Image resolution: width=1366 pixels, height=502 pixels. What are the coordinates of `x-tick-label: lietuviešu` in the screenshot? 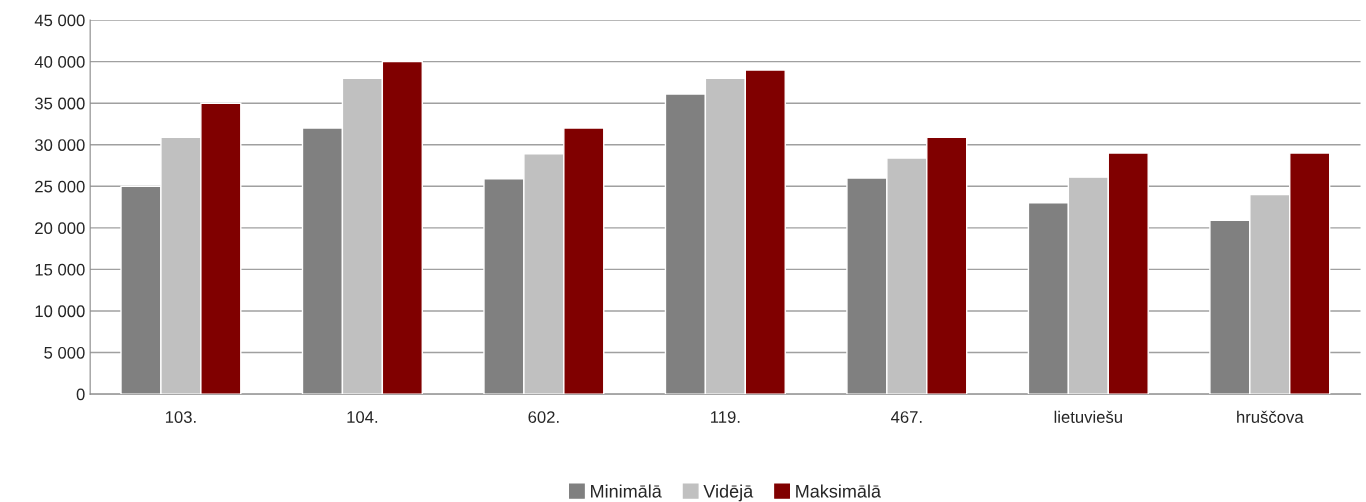 It's located at (1088, 416).